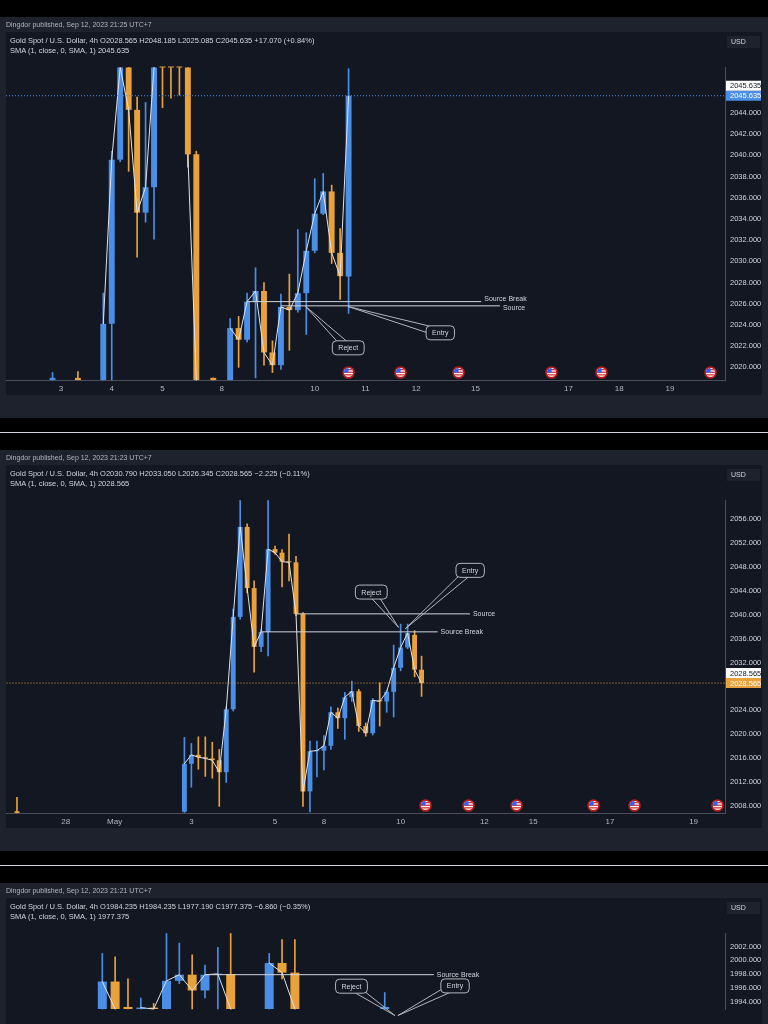  What do you see at coordinates (619, 388) in the screenshot?
I see `x-tick-label: 18` at bounding box center [619, 388].